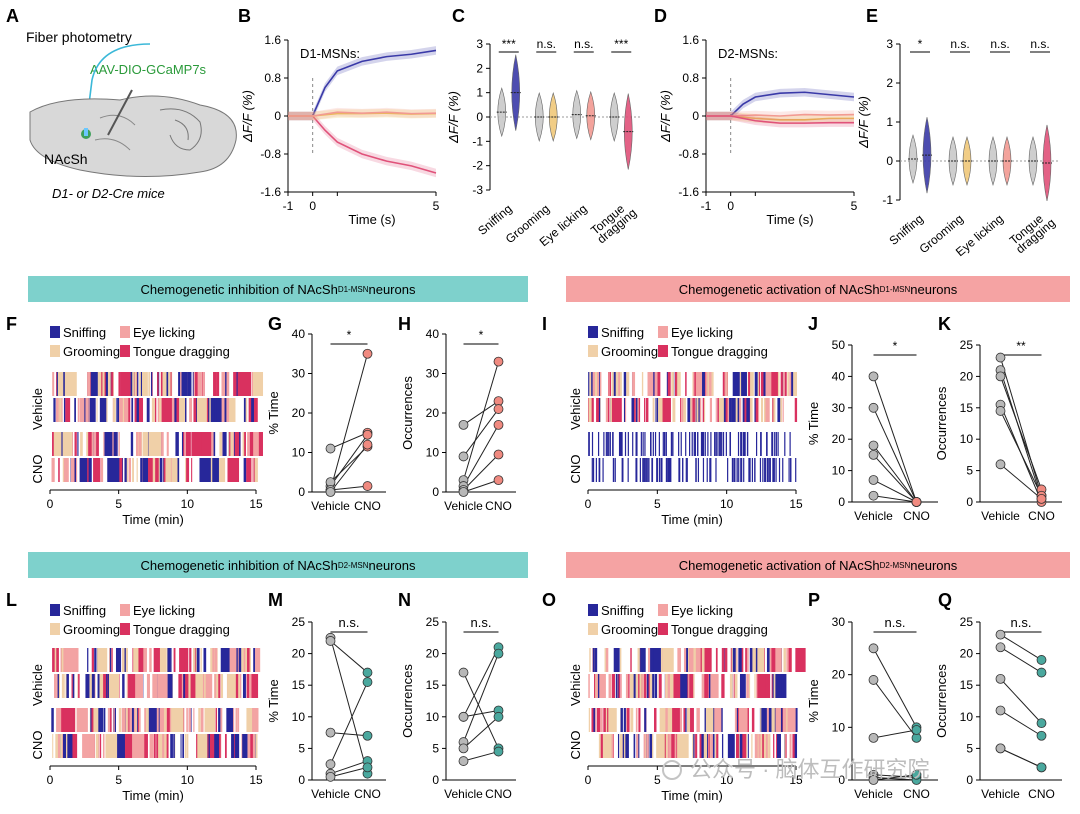 The height and width of the screenshot is (814, 1080). Describe the element at coordinates (277, 116) in the screenshot. I see `y-tick-label: 0` at that location.